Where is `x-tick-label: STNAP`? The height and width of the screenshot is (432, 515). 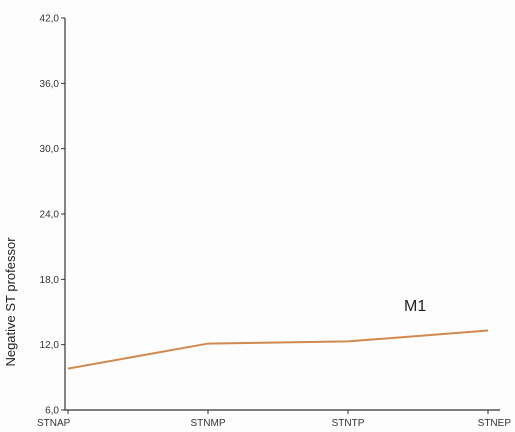
x-tick-label: STNAP is located at coordinates (54, 423).